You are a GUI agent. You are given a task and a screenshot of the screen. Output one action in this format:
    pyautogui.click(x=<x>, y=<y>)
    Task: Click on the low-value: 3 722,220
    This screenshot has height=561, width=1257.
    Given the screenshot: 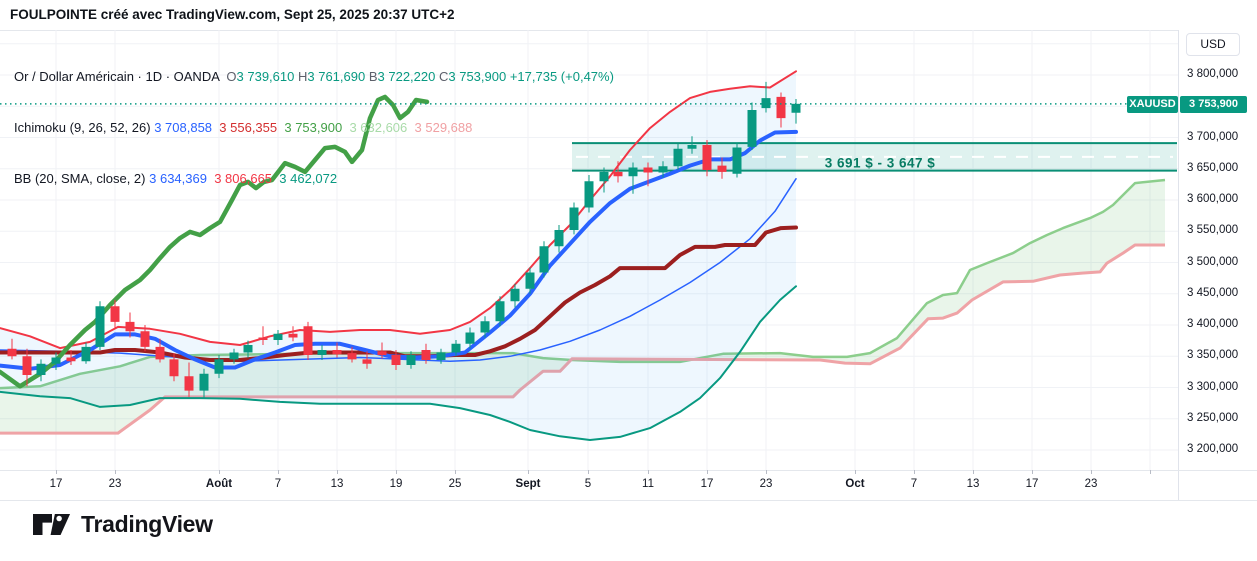 What is the action you would take?
    pyautogui.click(x=406, y=76)
    